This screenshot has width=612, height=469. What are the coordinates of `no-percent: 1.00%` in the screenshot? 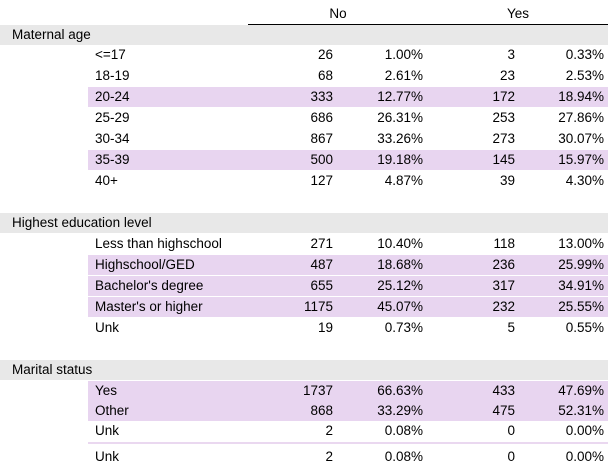 It's located at (403, 54).